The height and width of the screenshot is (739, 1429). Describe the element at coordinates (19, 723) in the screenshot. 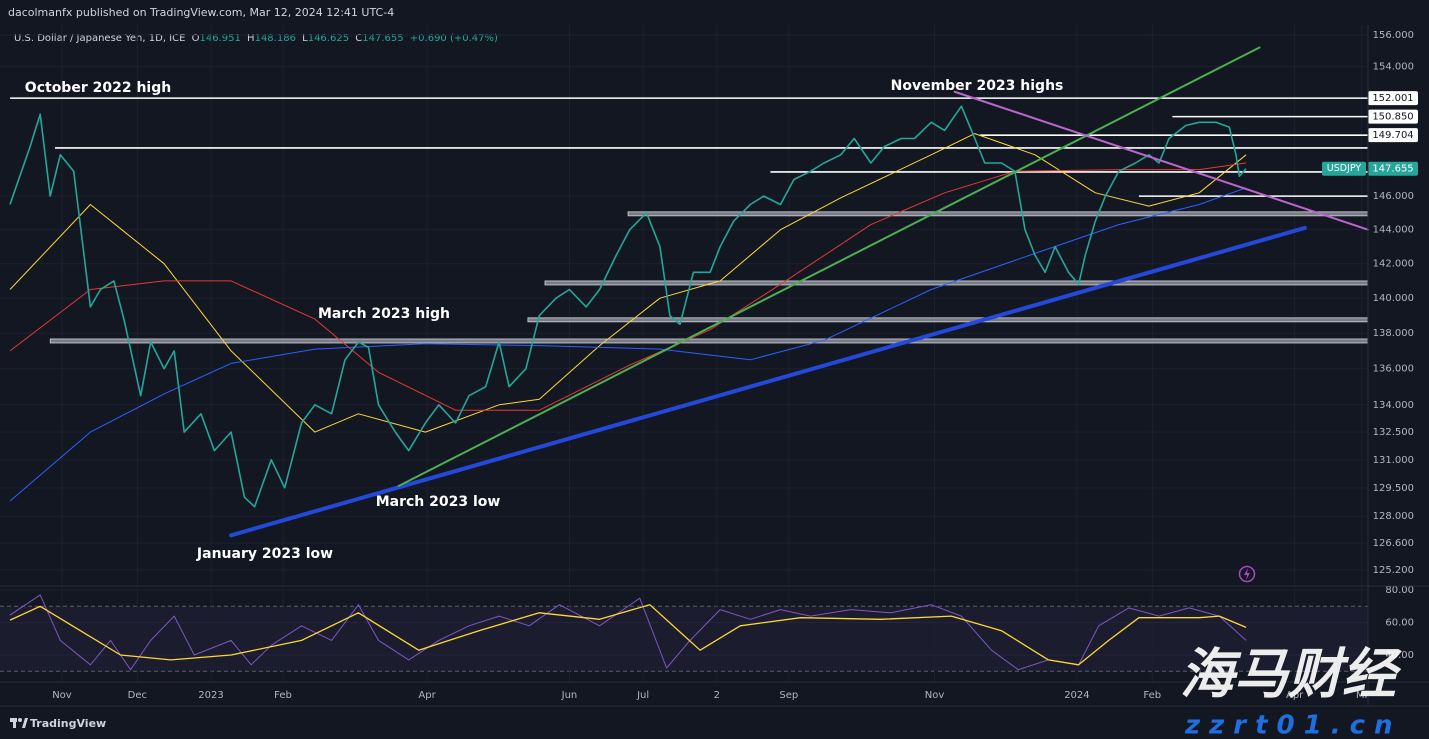

I see `brand-logo` at that location.